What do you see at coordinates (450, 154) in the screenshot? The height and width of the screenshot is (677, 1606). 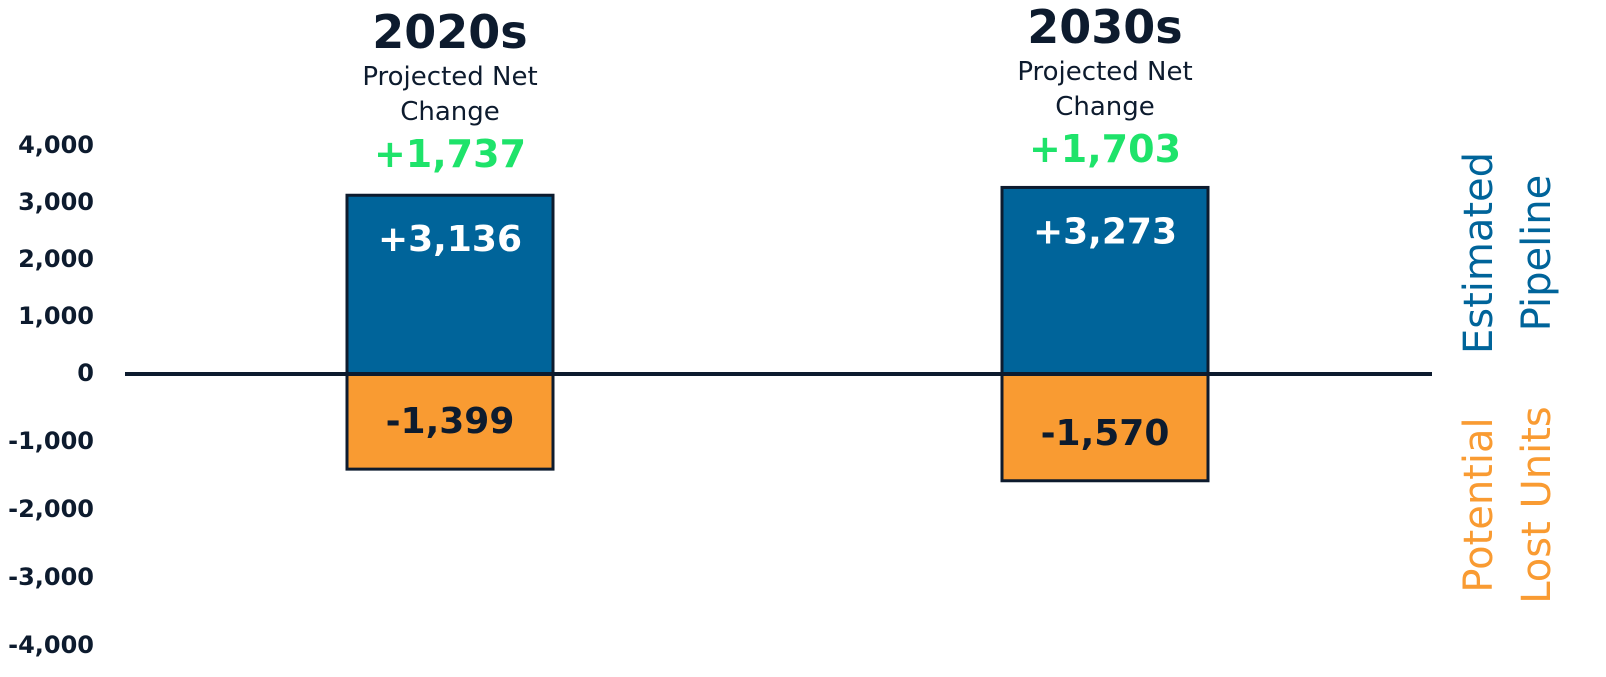 I see `net-change-value: +1,737` at bounding box center [450, 154].